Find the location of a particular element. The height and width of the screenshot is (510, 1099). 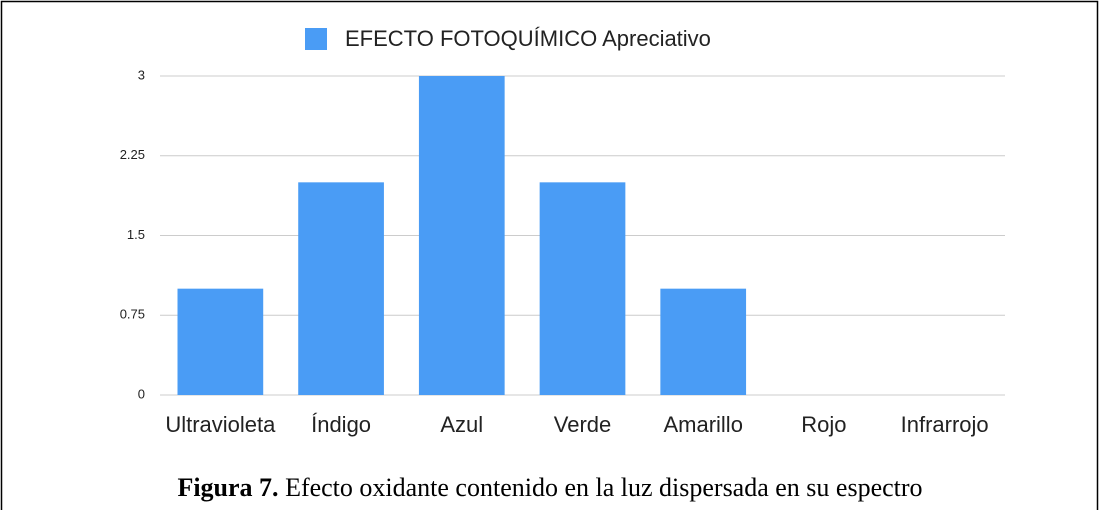

caption-label: Figura 7. is located at coordinates (227, 487).